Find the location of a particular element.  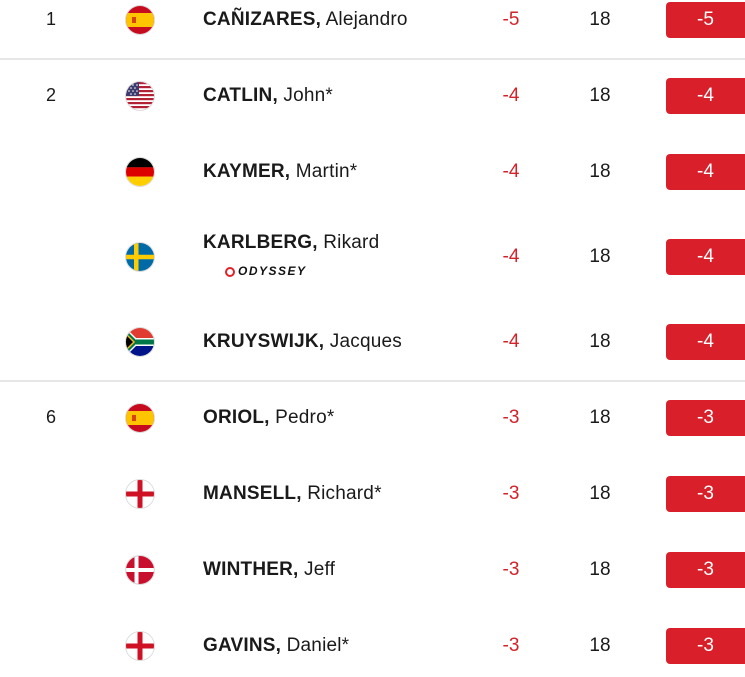

player-name: CAÑIZARES, Alejandro is located at coordinates (305, 20).